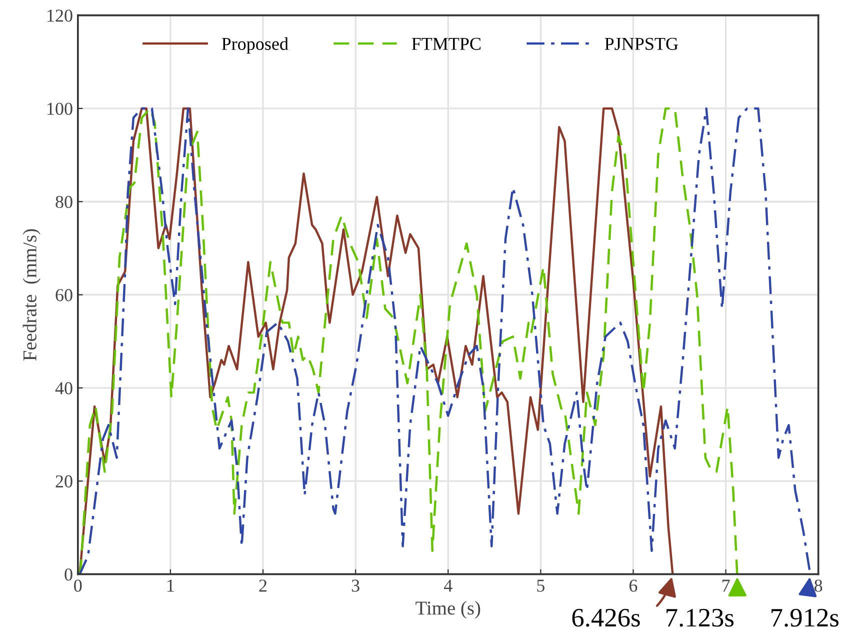 The height and width of the screenshot is (638, 856). I want to click on x-tick-label: 5, so click(540, 586).